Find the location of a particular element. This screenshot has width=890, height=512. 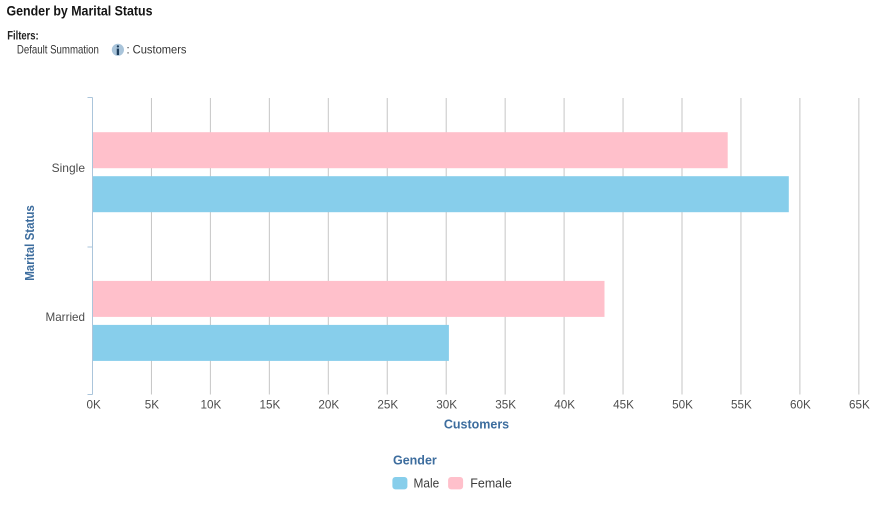

svg-text: 35K is located at coordinates (505, 404).